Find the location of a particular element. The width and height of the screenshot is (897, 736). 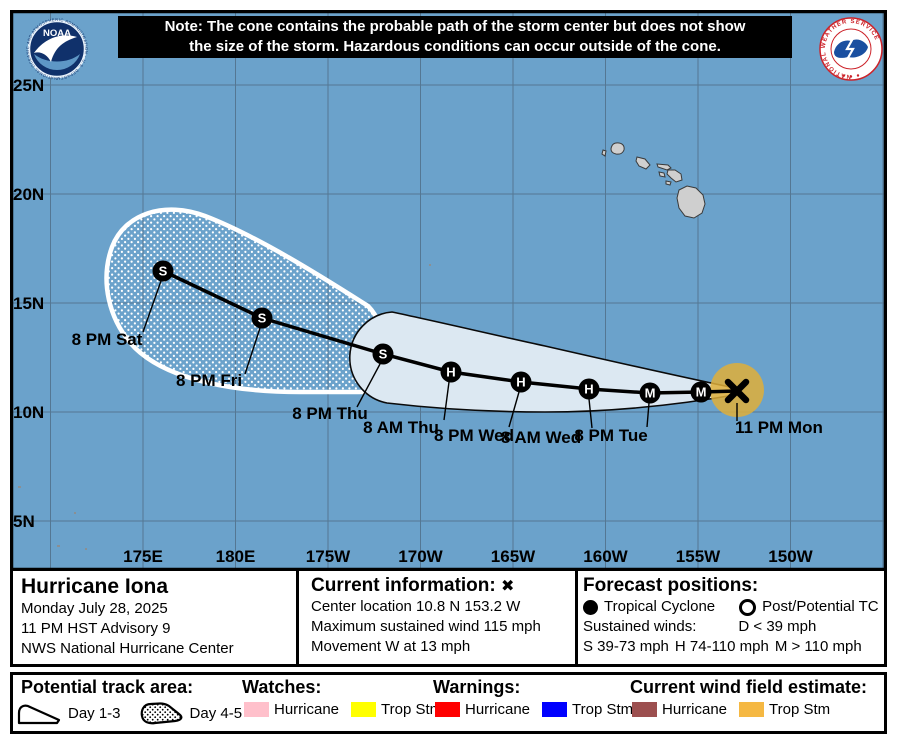

windfield-tropstm-label: Trop Stm is located at coordinates (800, 709).